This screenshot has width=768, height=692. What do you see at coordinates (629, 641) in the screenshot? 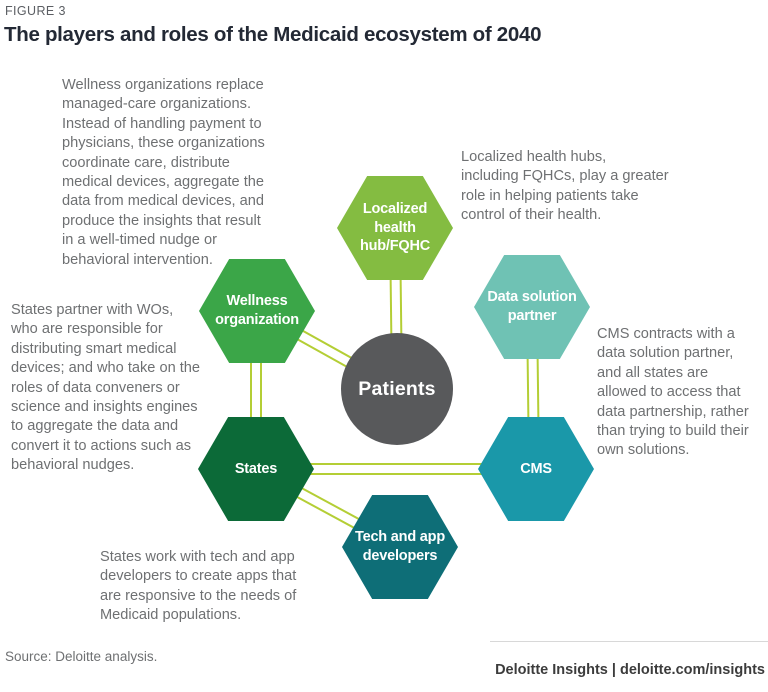
I see `footer-divider` at bounding box center [629, 641].